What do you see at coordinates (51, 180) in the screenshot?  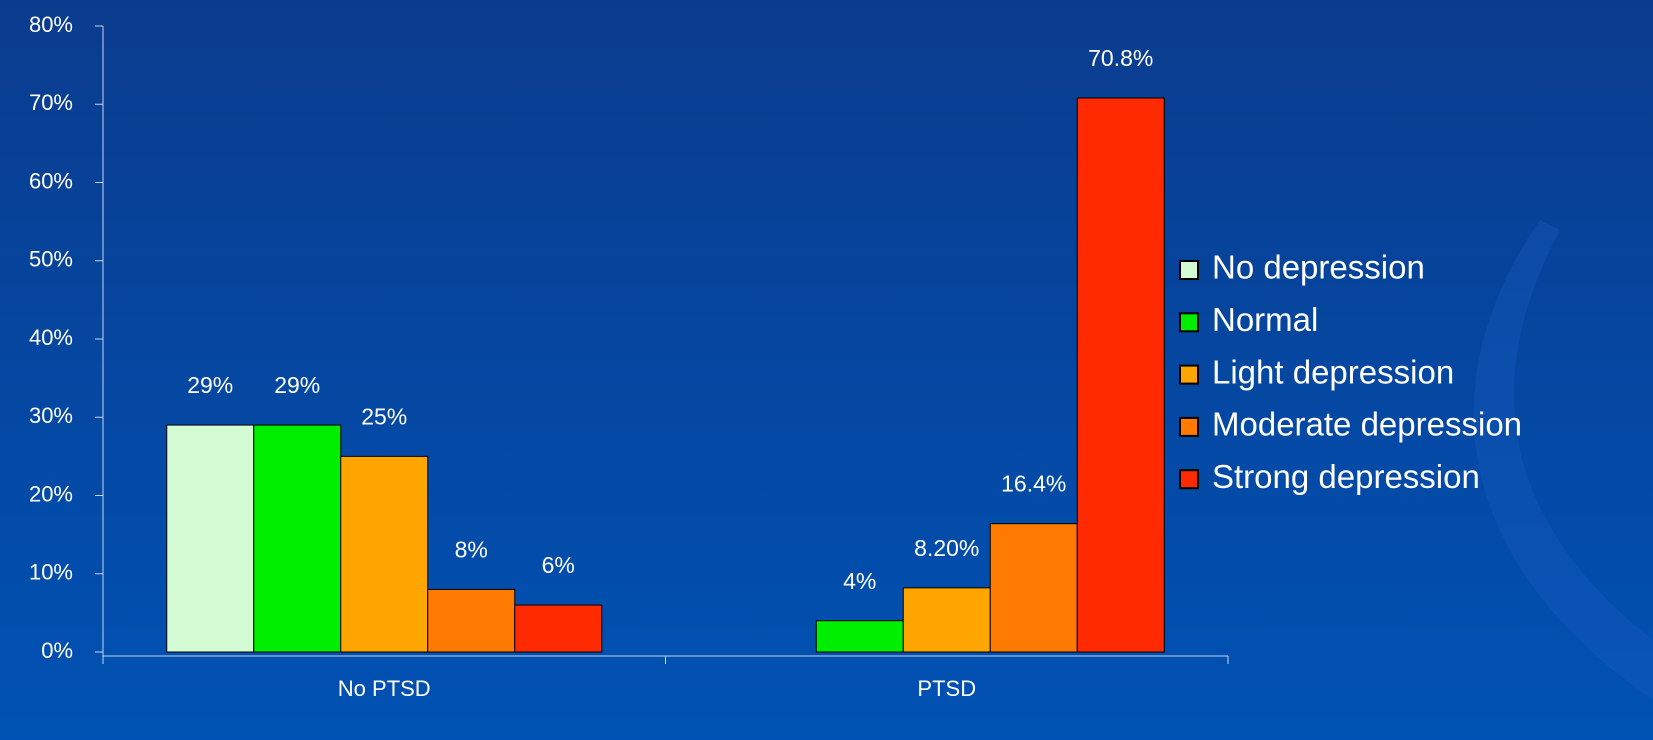 I see `y-tick-label: 60%` at bounding box center [51, 180].